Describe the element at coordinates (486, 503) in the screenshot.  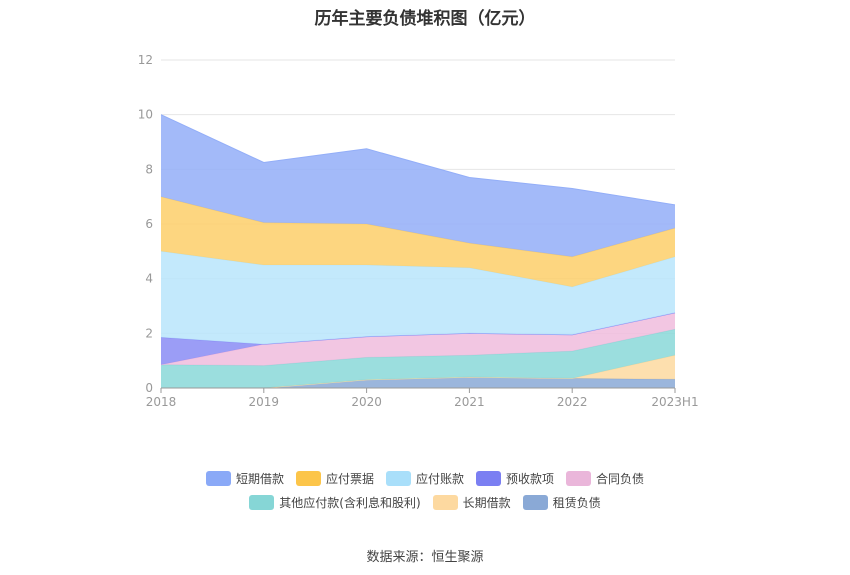
I see `legend-label: 长期借款` at that location.